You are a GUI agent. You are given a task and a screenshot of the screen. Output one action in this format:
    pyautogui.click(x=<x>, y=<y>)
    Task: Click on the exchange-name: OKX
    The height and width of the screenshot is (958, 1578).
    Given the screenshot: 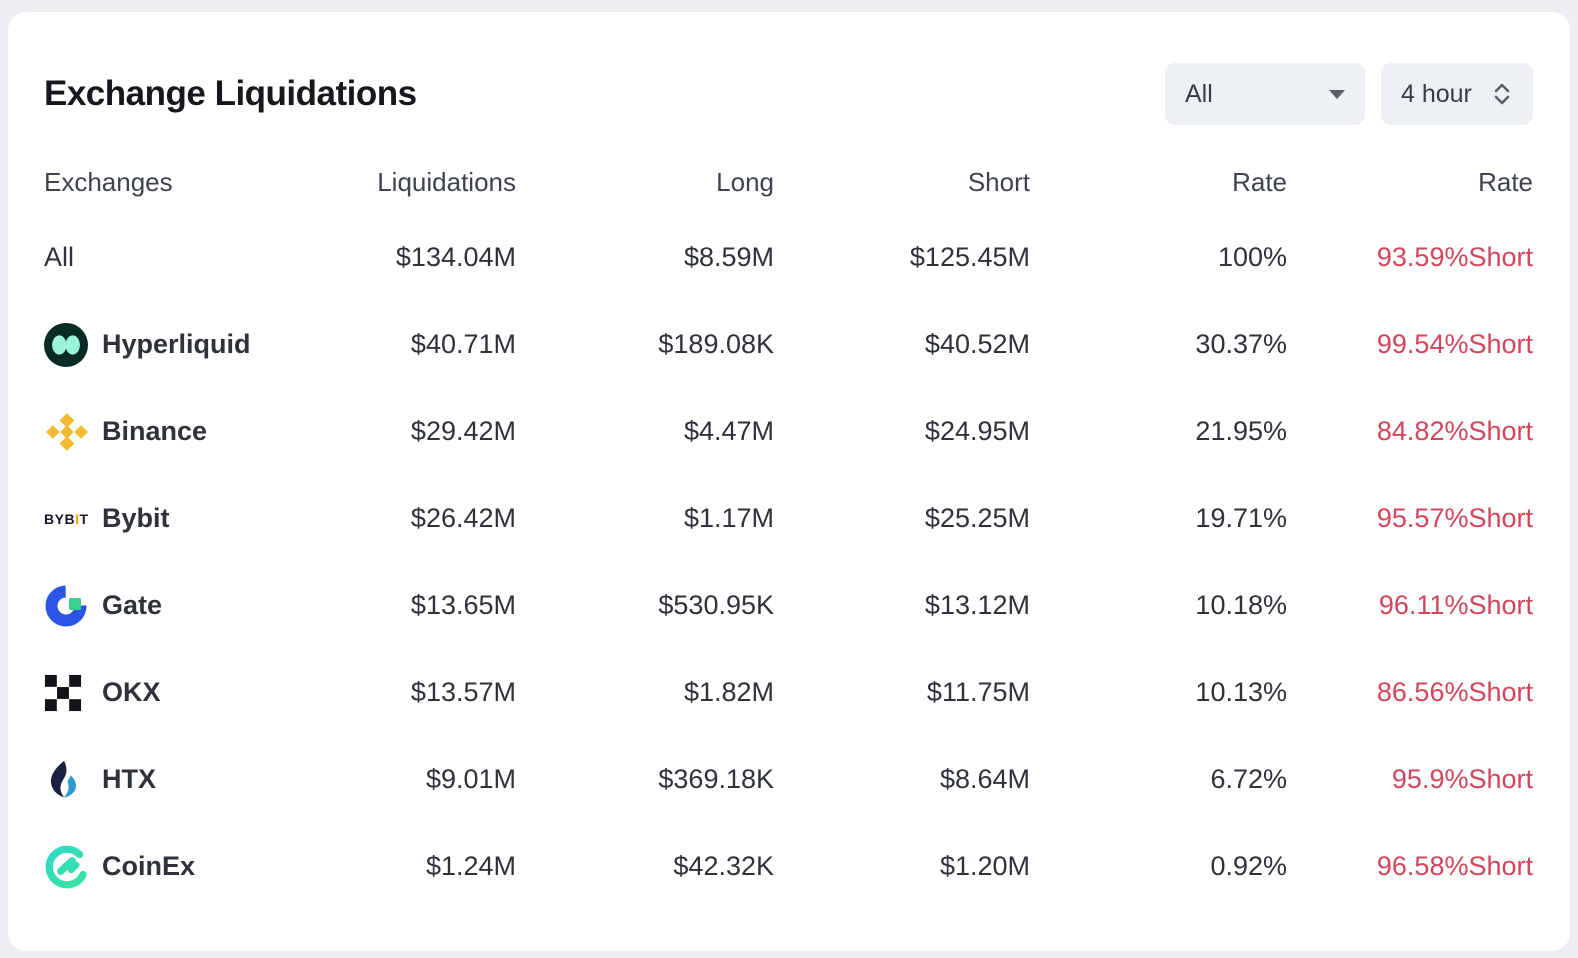 What is the action you would take?
    pyautogui.click(x=131, y=692)
    